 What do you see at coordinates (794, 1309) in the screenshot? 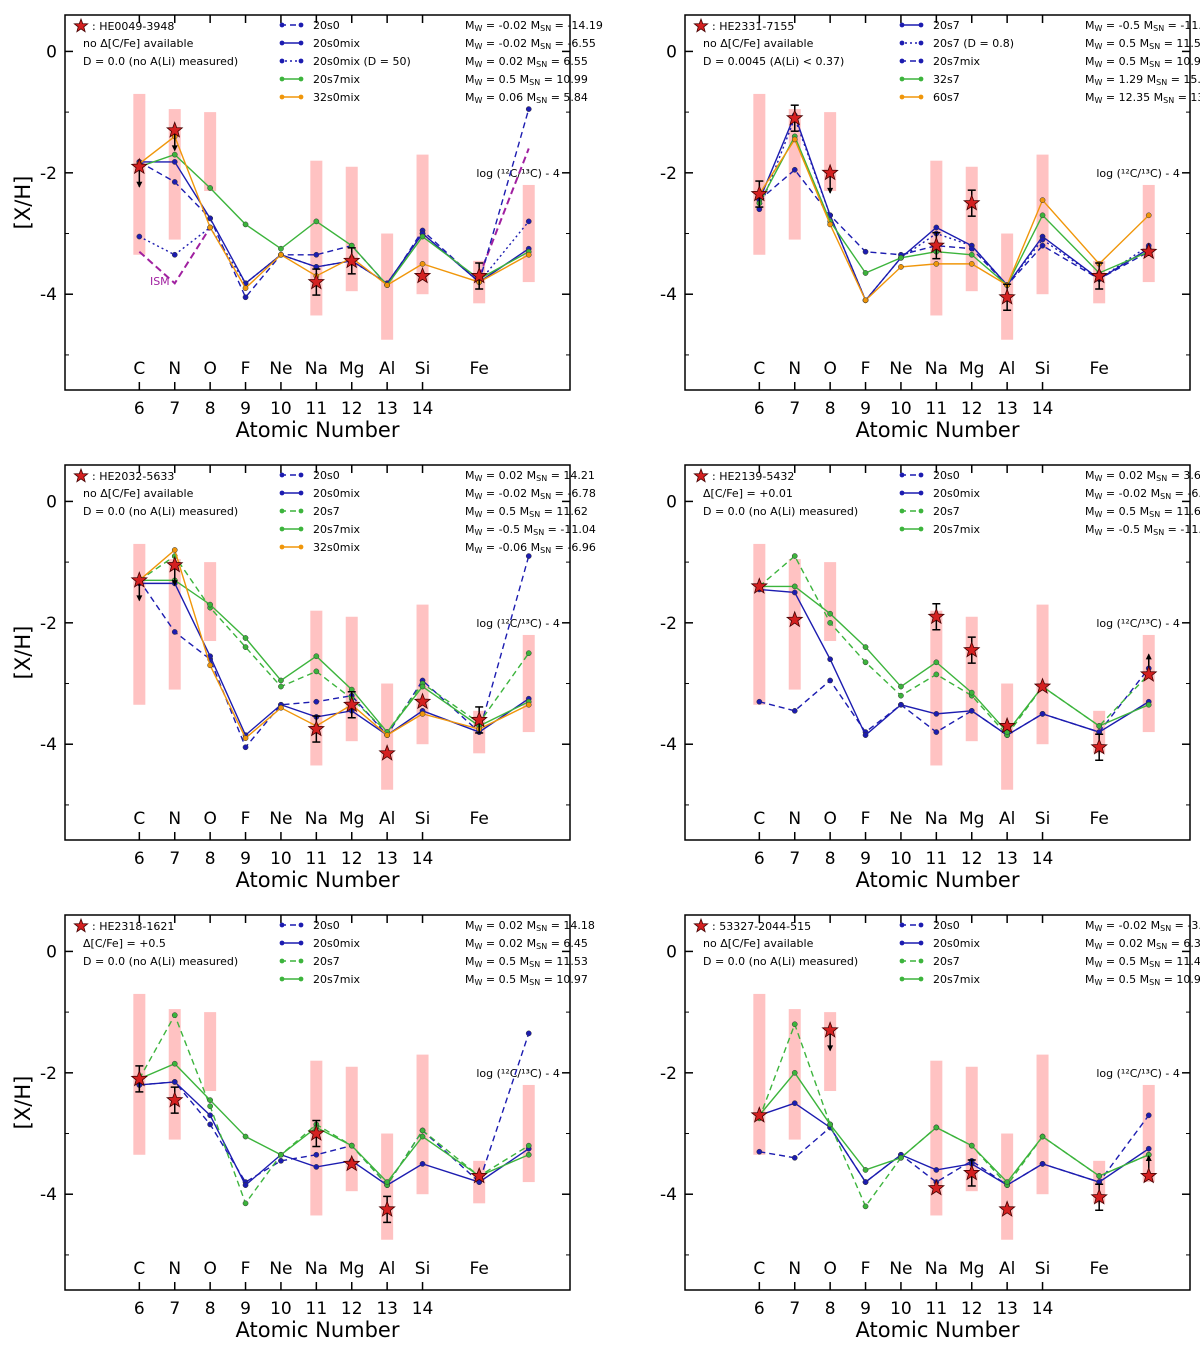
I see `x-tick-label: 7` at bounding box center [794, 1309].